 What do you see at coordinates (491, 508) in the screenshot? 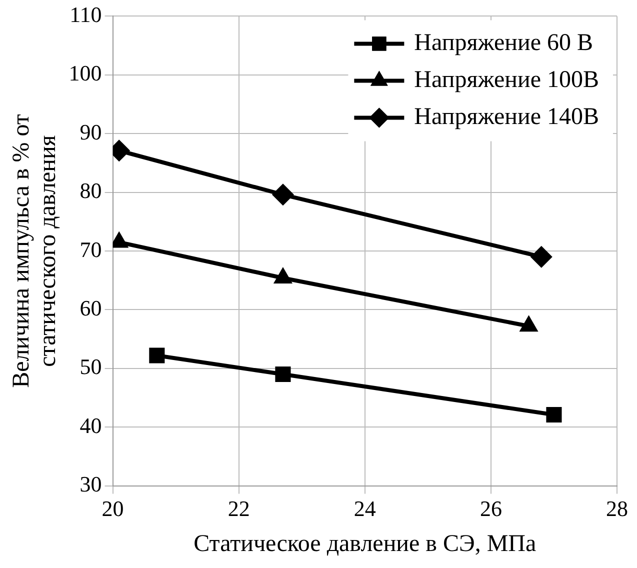
I see `x-tick-label: 26` at bounding box center [491, 508].